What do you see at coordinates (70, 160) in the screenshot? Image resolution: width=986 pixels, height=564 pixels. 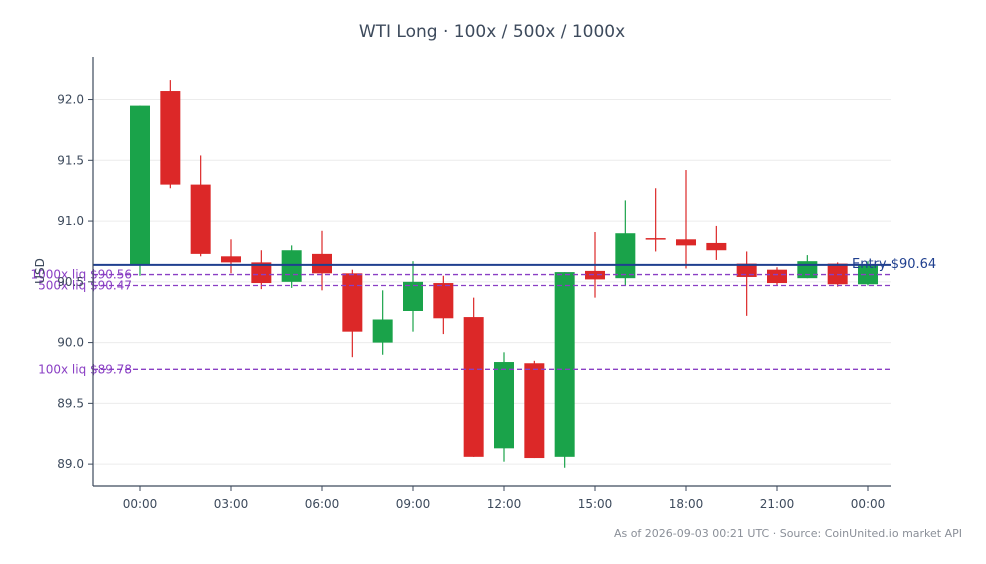 I see `y-tick-label: 91.5` at bounding box center [70, 160].